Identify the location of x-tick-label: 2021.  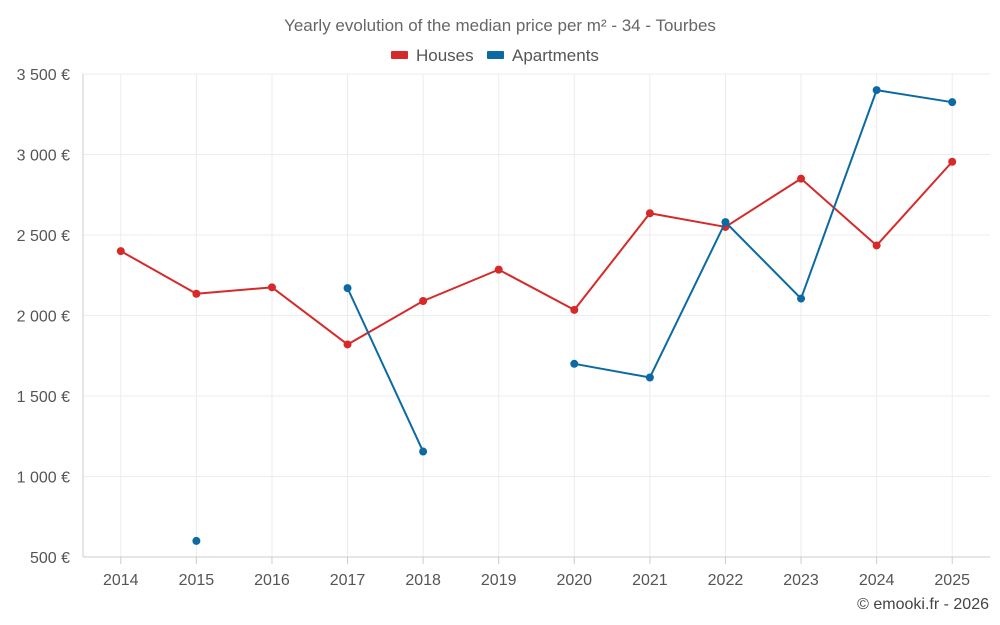
(650, 580).